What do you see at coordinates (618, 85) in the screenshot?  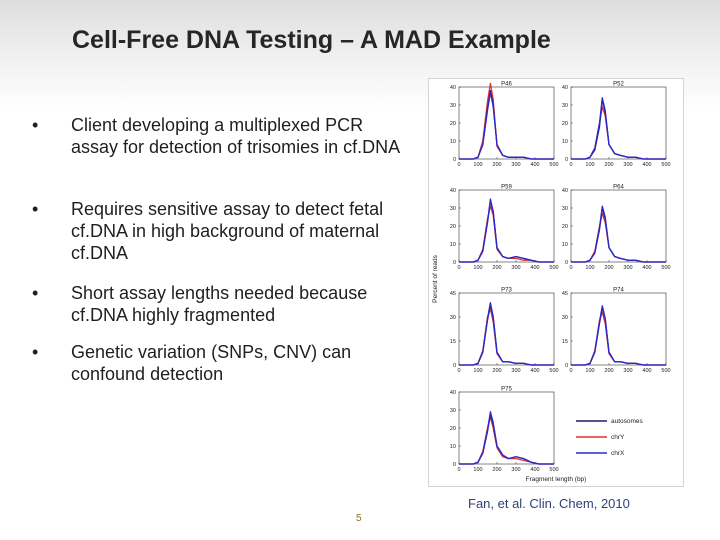 I see `panel-label: P52` at bounding box center [618, 85].